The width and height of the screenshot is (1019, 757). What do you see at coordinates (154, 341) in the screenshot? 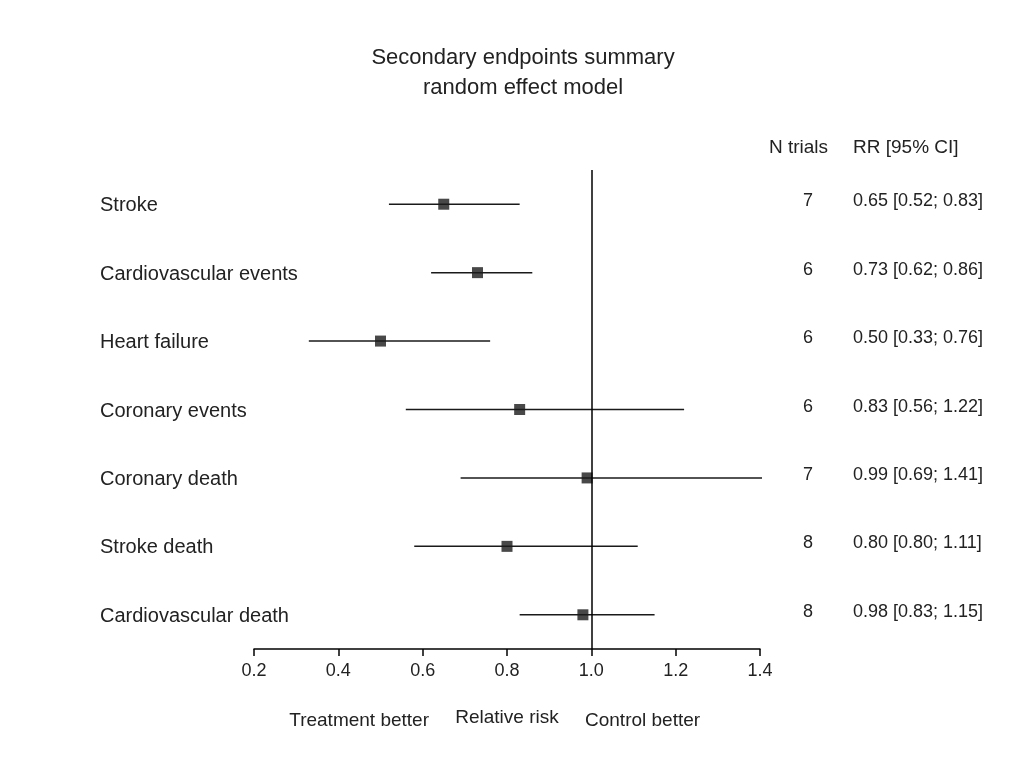
I see `y-tick-label: Heart failure` at bounding box center [154, 341].